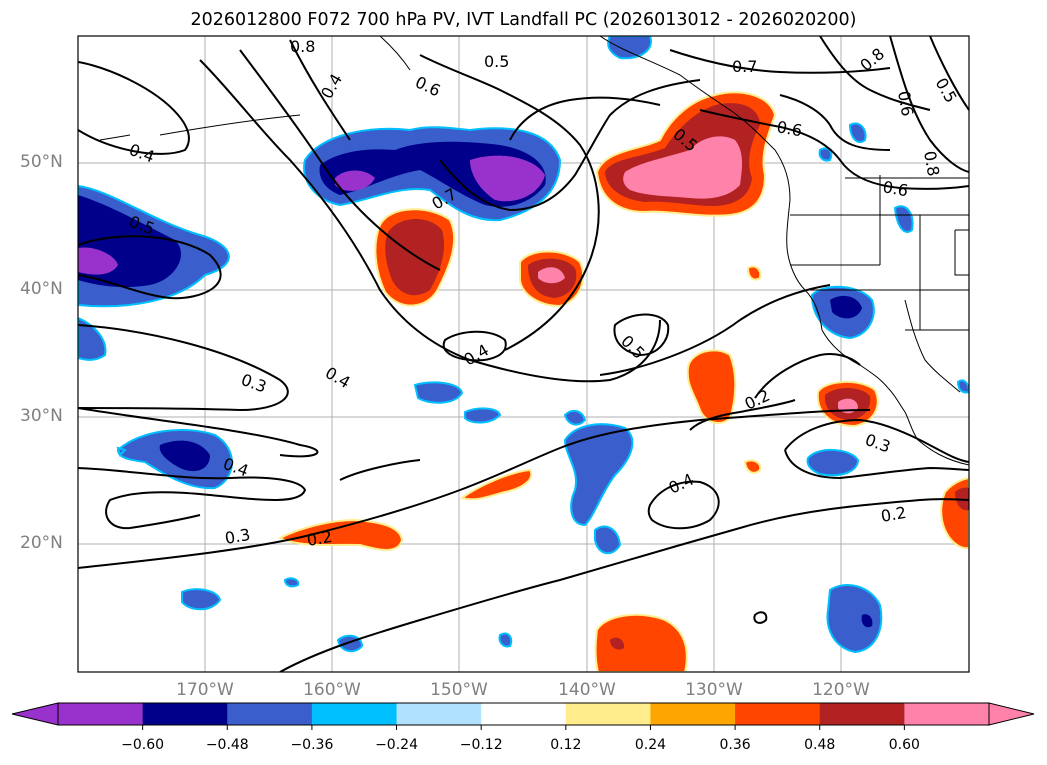  I want to click on red-region-subtropical-band, so click(496, 484).